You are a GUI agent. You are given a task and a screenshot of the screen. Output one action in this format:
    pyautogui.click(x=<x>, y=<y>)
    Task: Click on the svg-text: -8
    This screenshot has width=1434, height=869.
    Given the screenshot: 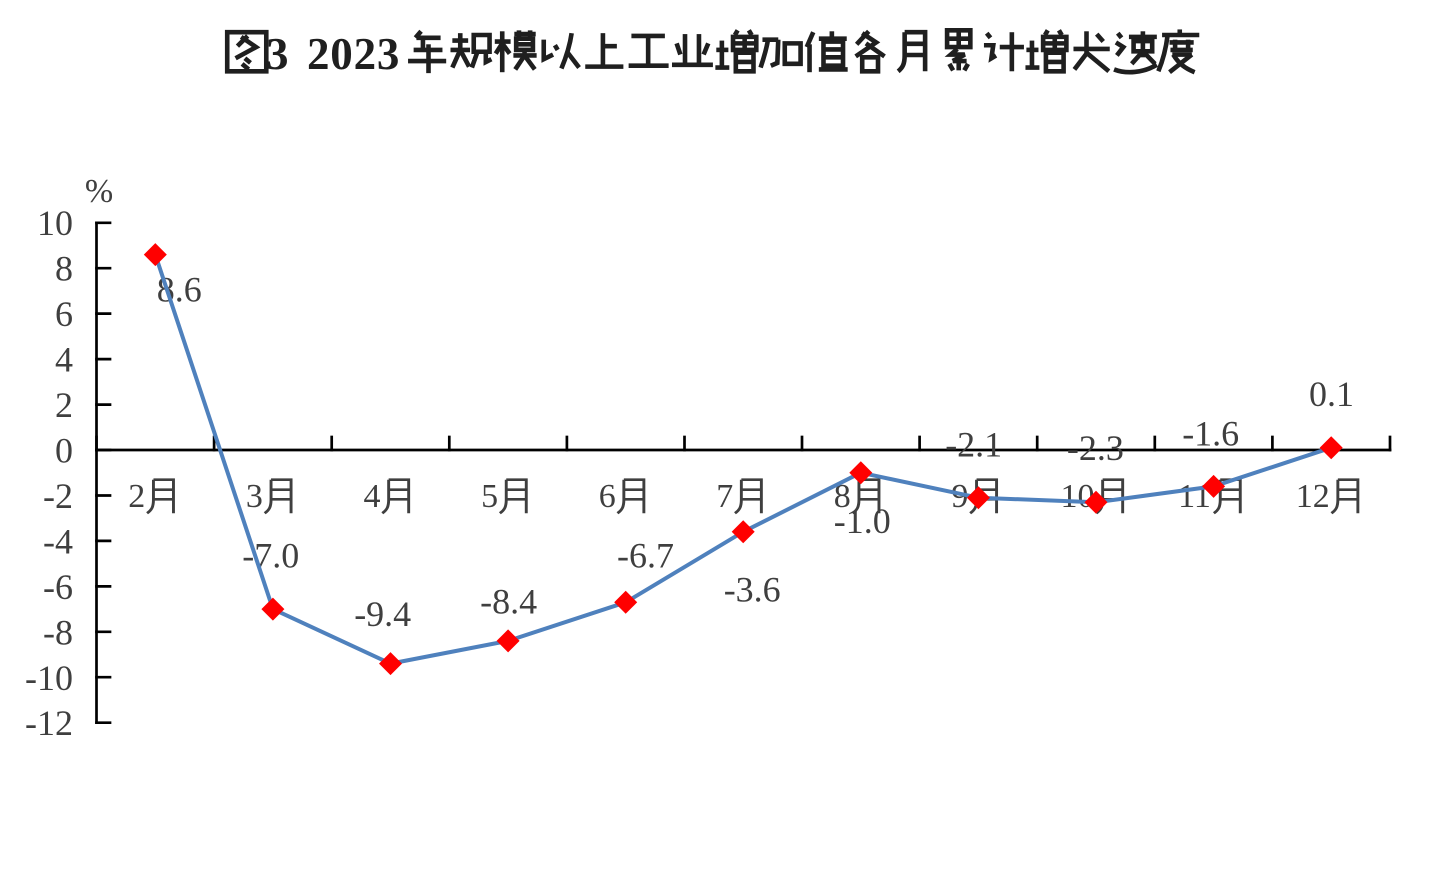 What is the action you would take?
    pyautogui.click(x=58, y=632)
    